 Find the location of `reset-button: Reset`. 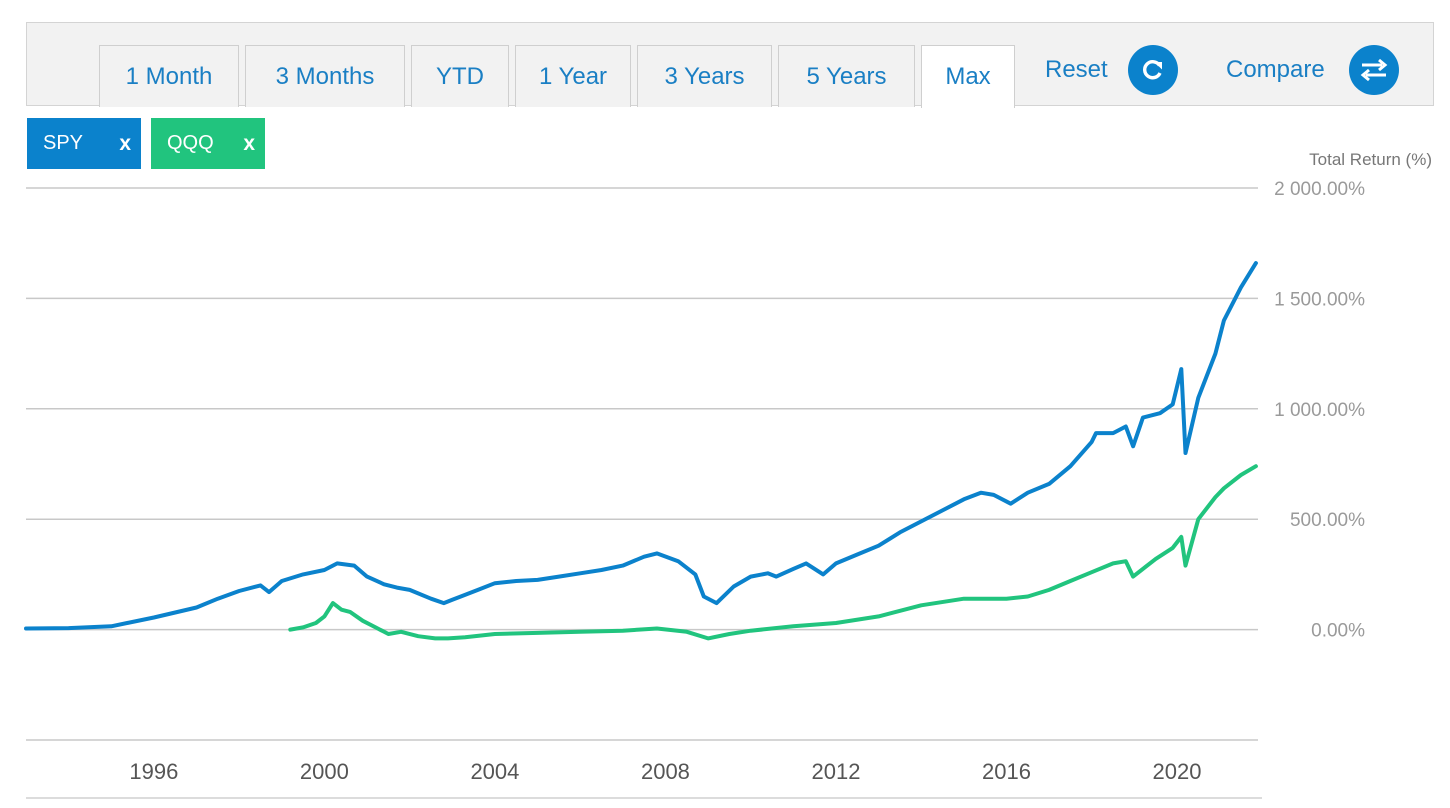

reset-button: Reset is located at coordinates (1111, 70).